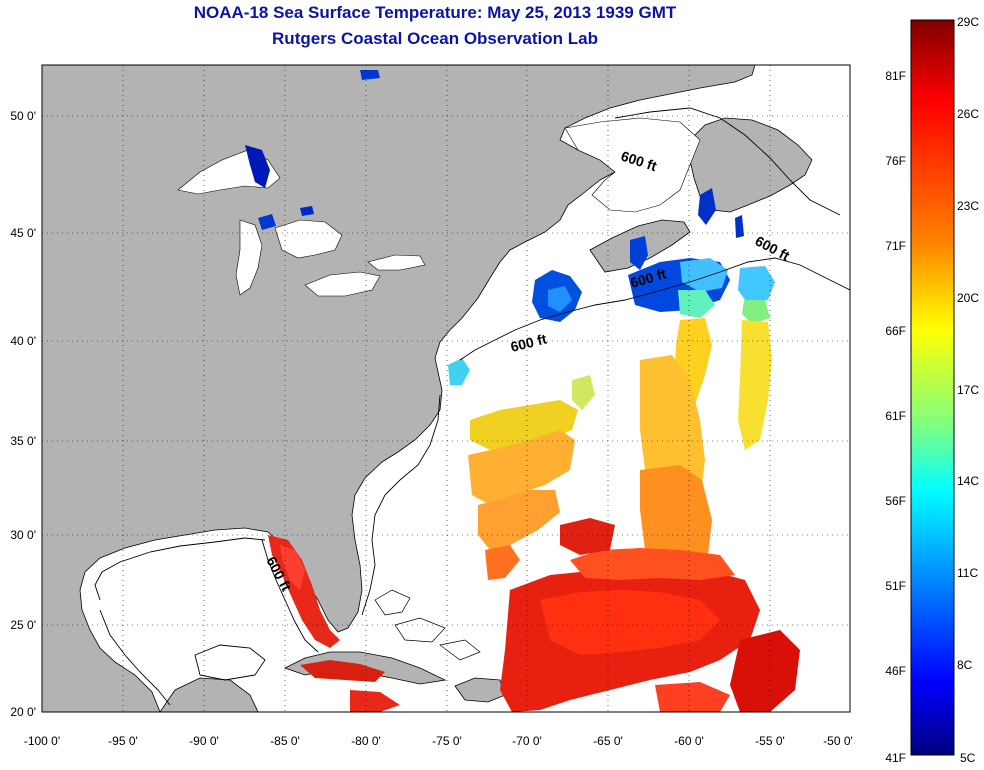 This screenshot has width=984, height=770. What do you see at coordinates (968, 298) in the screenshot?
I see `colorbar-celsius-label: 20C` at bounding box center [968, 298].